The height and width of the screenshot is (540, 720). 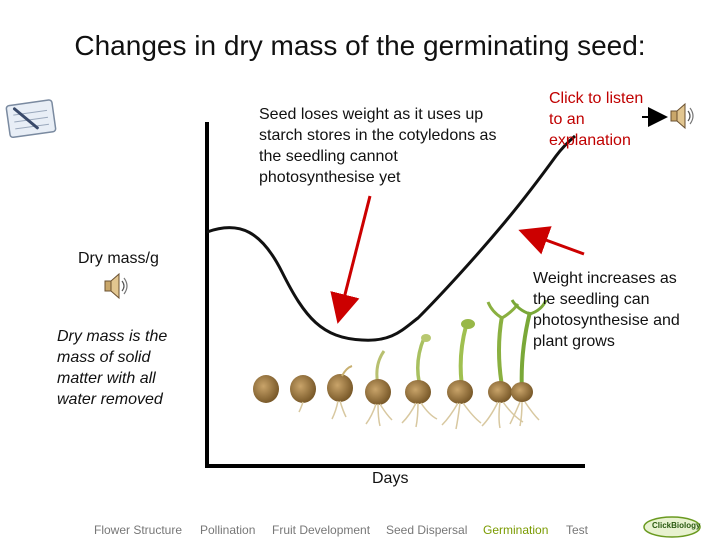 What do you see at coordinates (676, 525) in the screenshot?
I see `logo-text: ClickBiology` at bounding box center [676, 525].